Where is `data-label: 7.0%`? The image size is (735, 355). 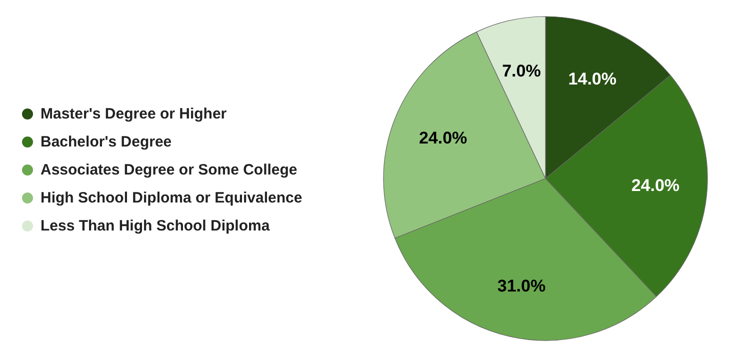
data-label: 7.0% is located at coordinates (521, 70).